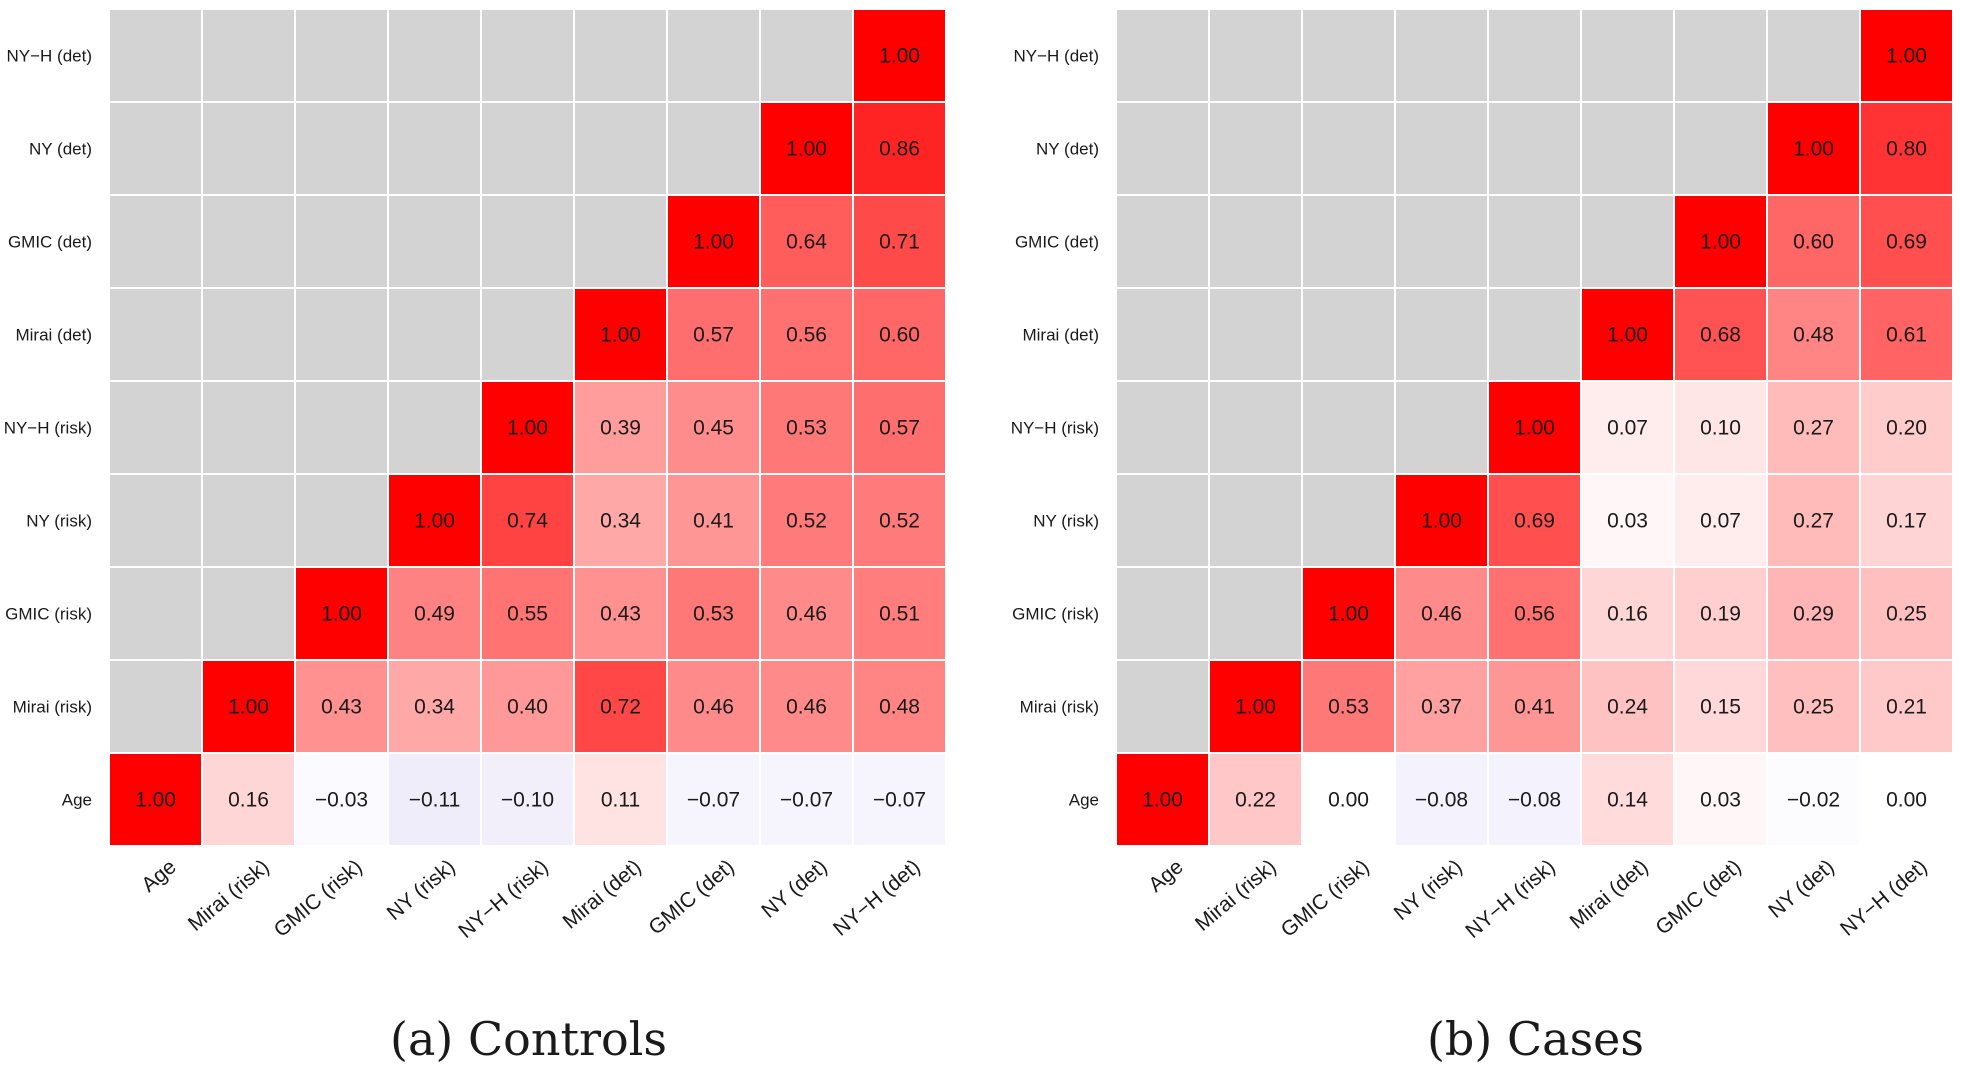 The image size is (1961, 1071). What do you see at coordinates (1906, 149) in the screenshot?
I see `cell-value-label: 0.80` at bounding box center [1906, 149].